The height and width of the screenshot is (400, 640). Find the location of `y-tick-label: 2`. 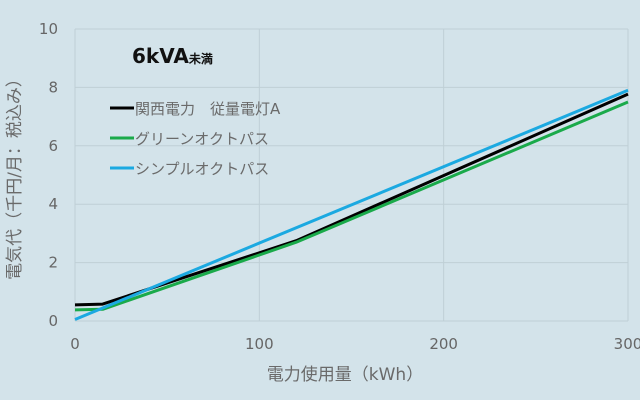

y-tick-label: 2 is located at coordinates (53, 263).